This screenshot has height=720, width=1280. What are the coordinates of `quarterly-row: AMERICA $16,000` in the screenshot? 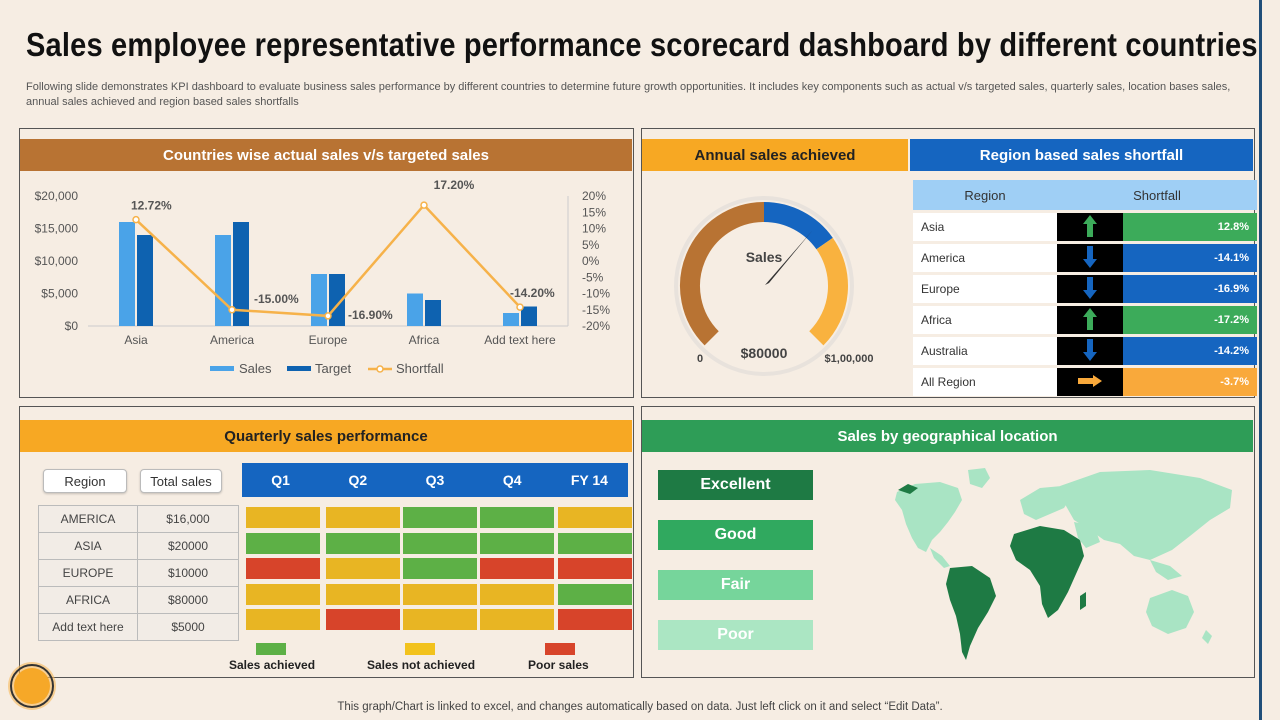 It's located at (138, 519).